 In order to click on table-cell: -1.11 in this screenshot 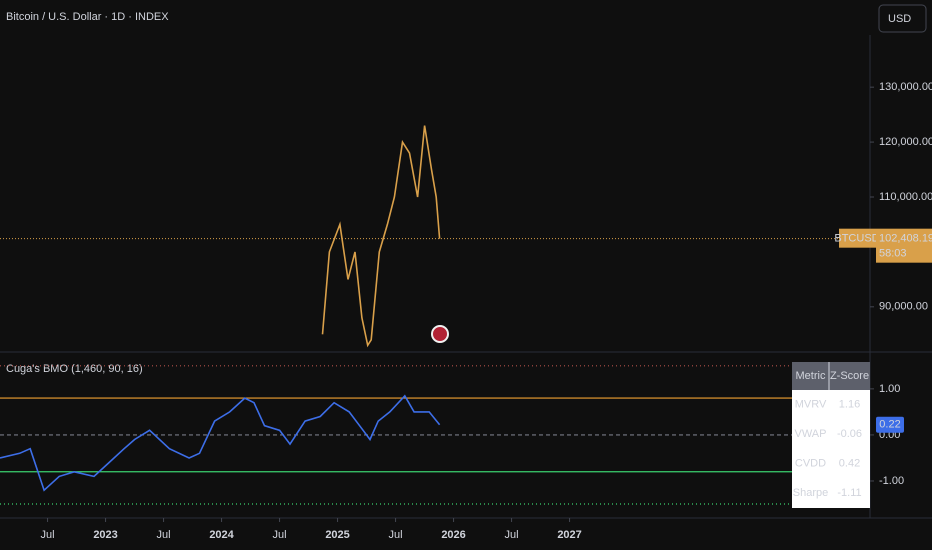, I will do `click(849, 493)`.